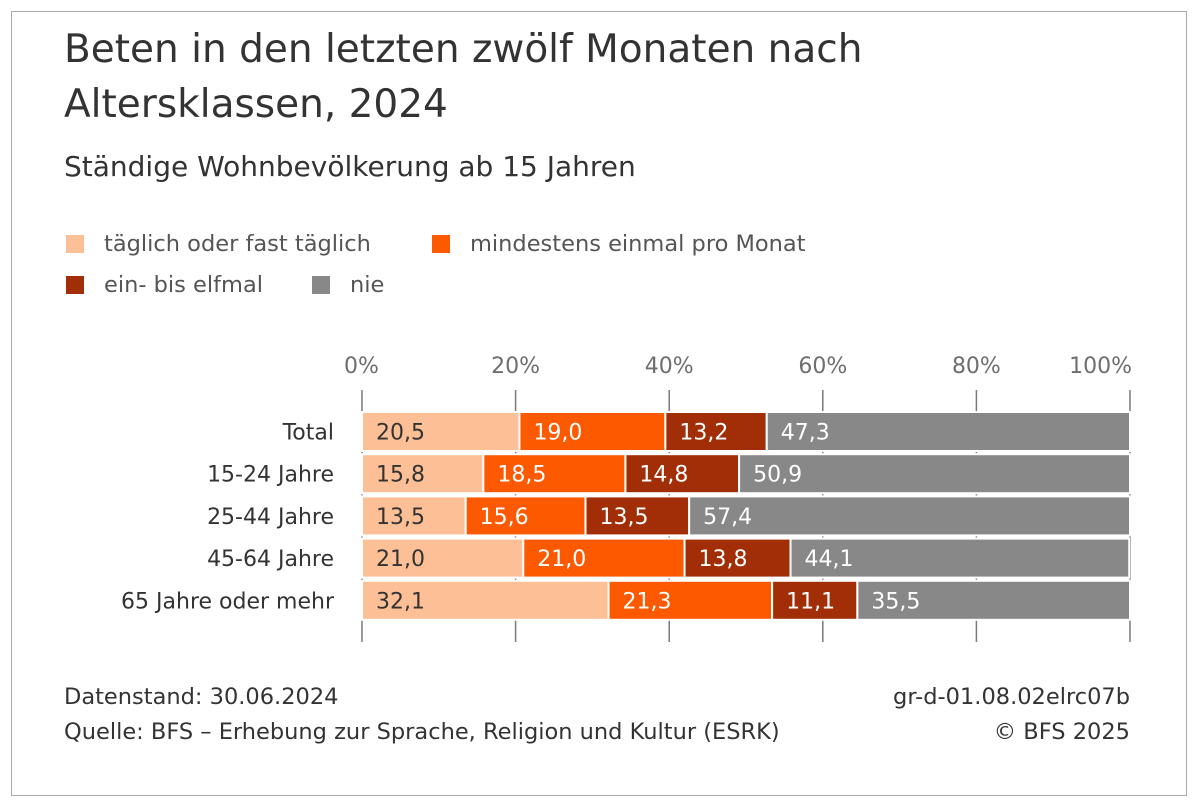 The width and height of the screenshot is (1200, 807). What do you see at coordinates (367, 285) in the screenshot?
I see `legend-label-nie: nie` at bounding box center [367, 285].